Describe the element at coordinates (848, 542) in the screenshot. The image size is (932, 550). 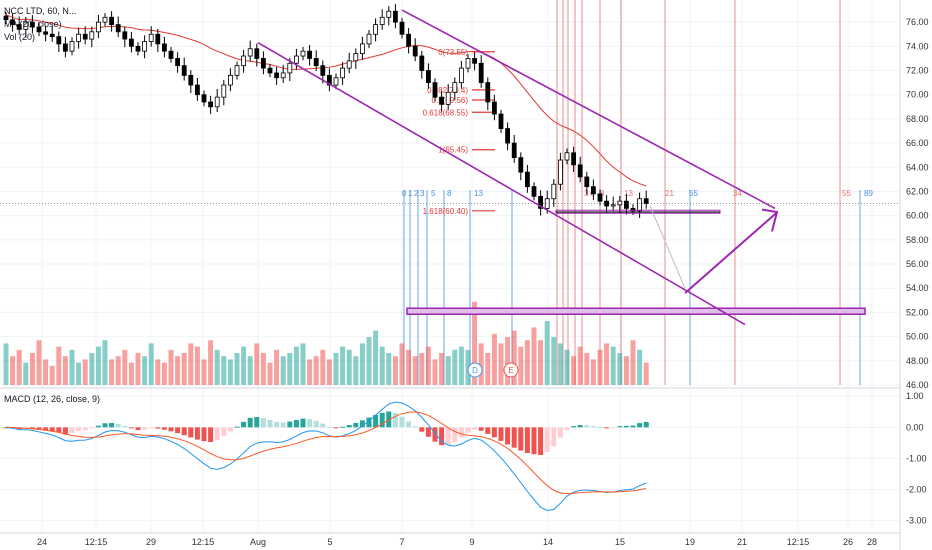
I see `time-tick-label: 26` at that location.